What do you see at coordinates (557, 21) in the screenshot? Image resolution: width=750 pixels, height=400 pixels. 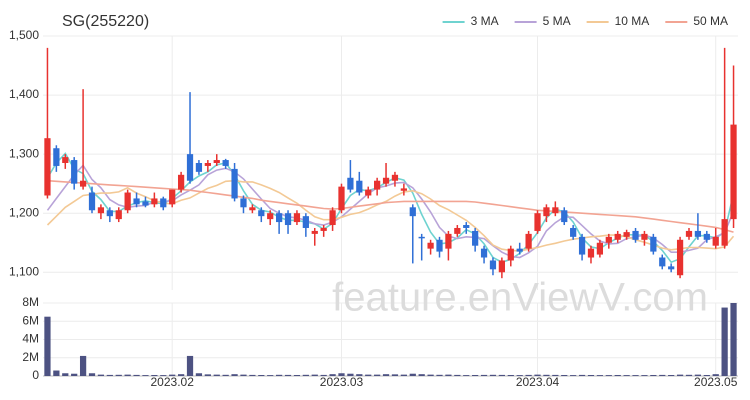 I see `legend-label: 5 MA` at bounding box center [557, 21].